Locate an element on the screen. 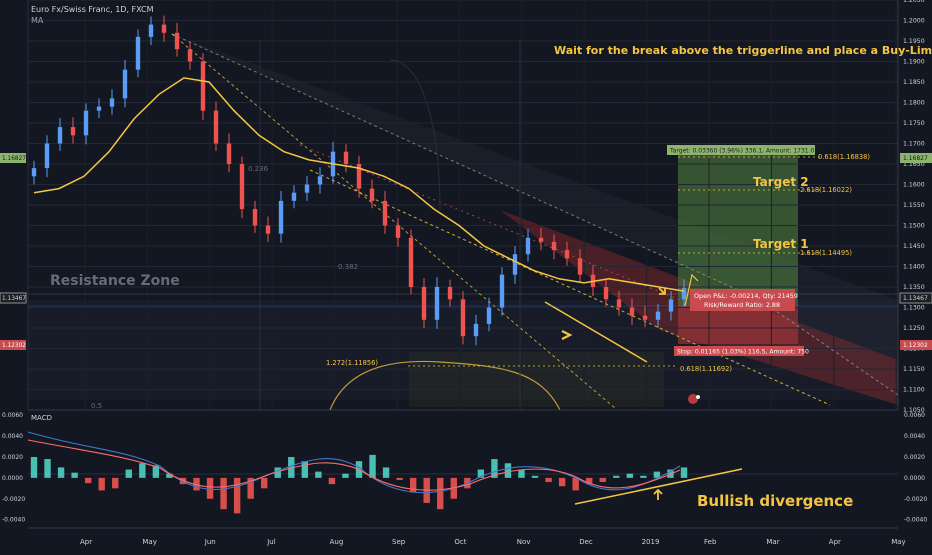  left-stop-badge is located at coordinates (13, 345).